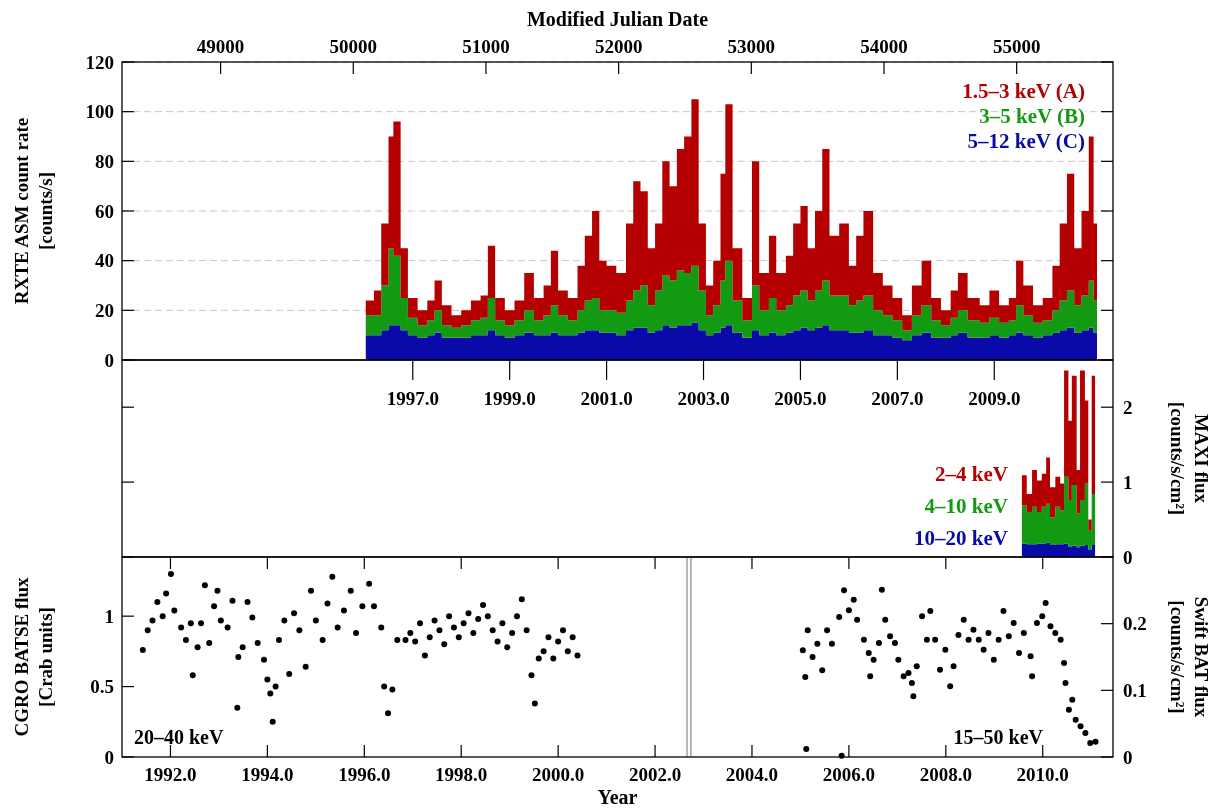 This screenshot has width=1223, height=810. I want to click on y-tick-label: 80, so click(104, 161).